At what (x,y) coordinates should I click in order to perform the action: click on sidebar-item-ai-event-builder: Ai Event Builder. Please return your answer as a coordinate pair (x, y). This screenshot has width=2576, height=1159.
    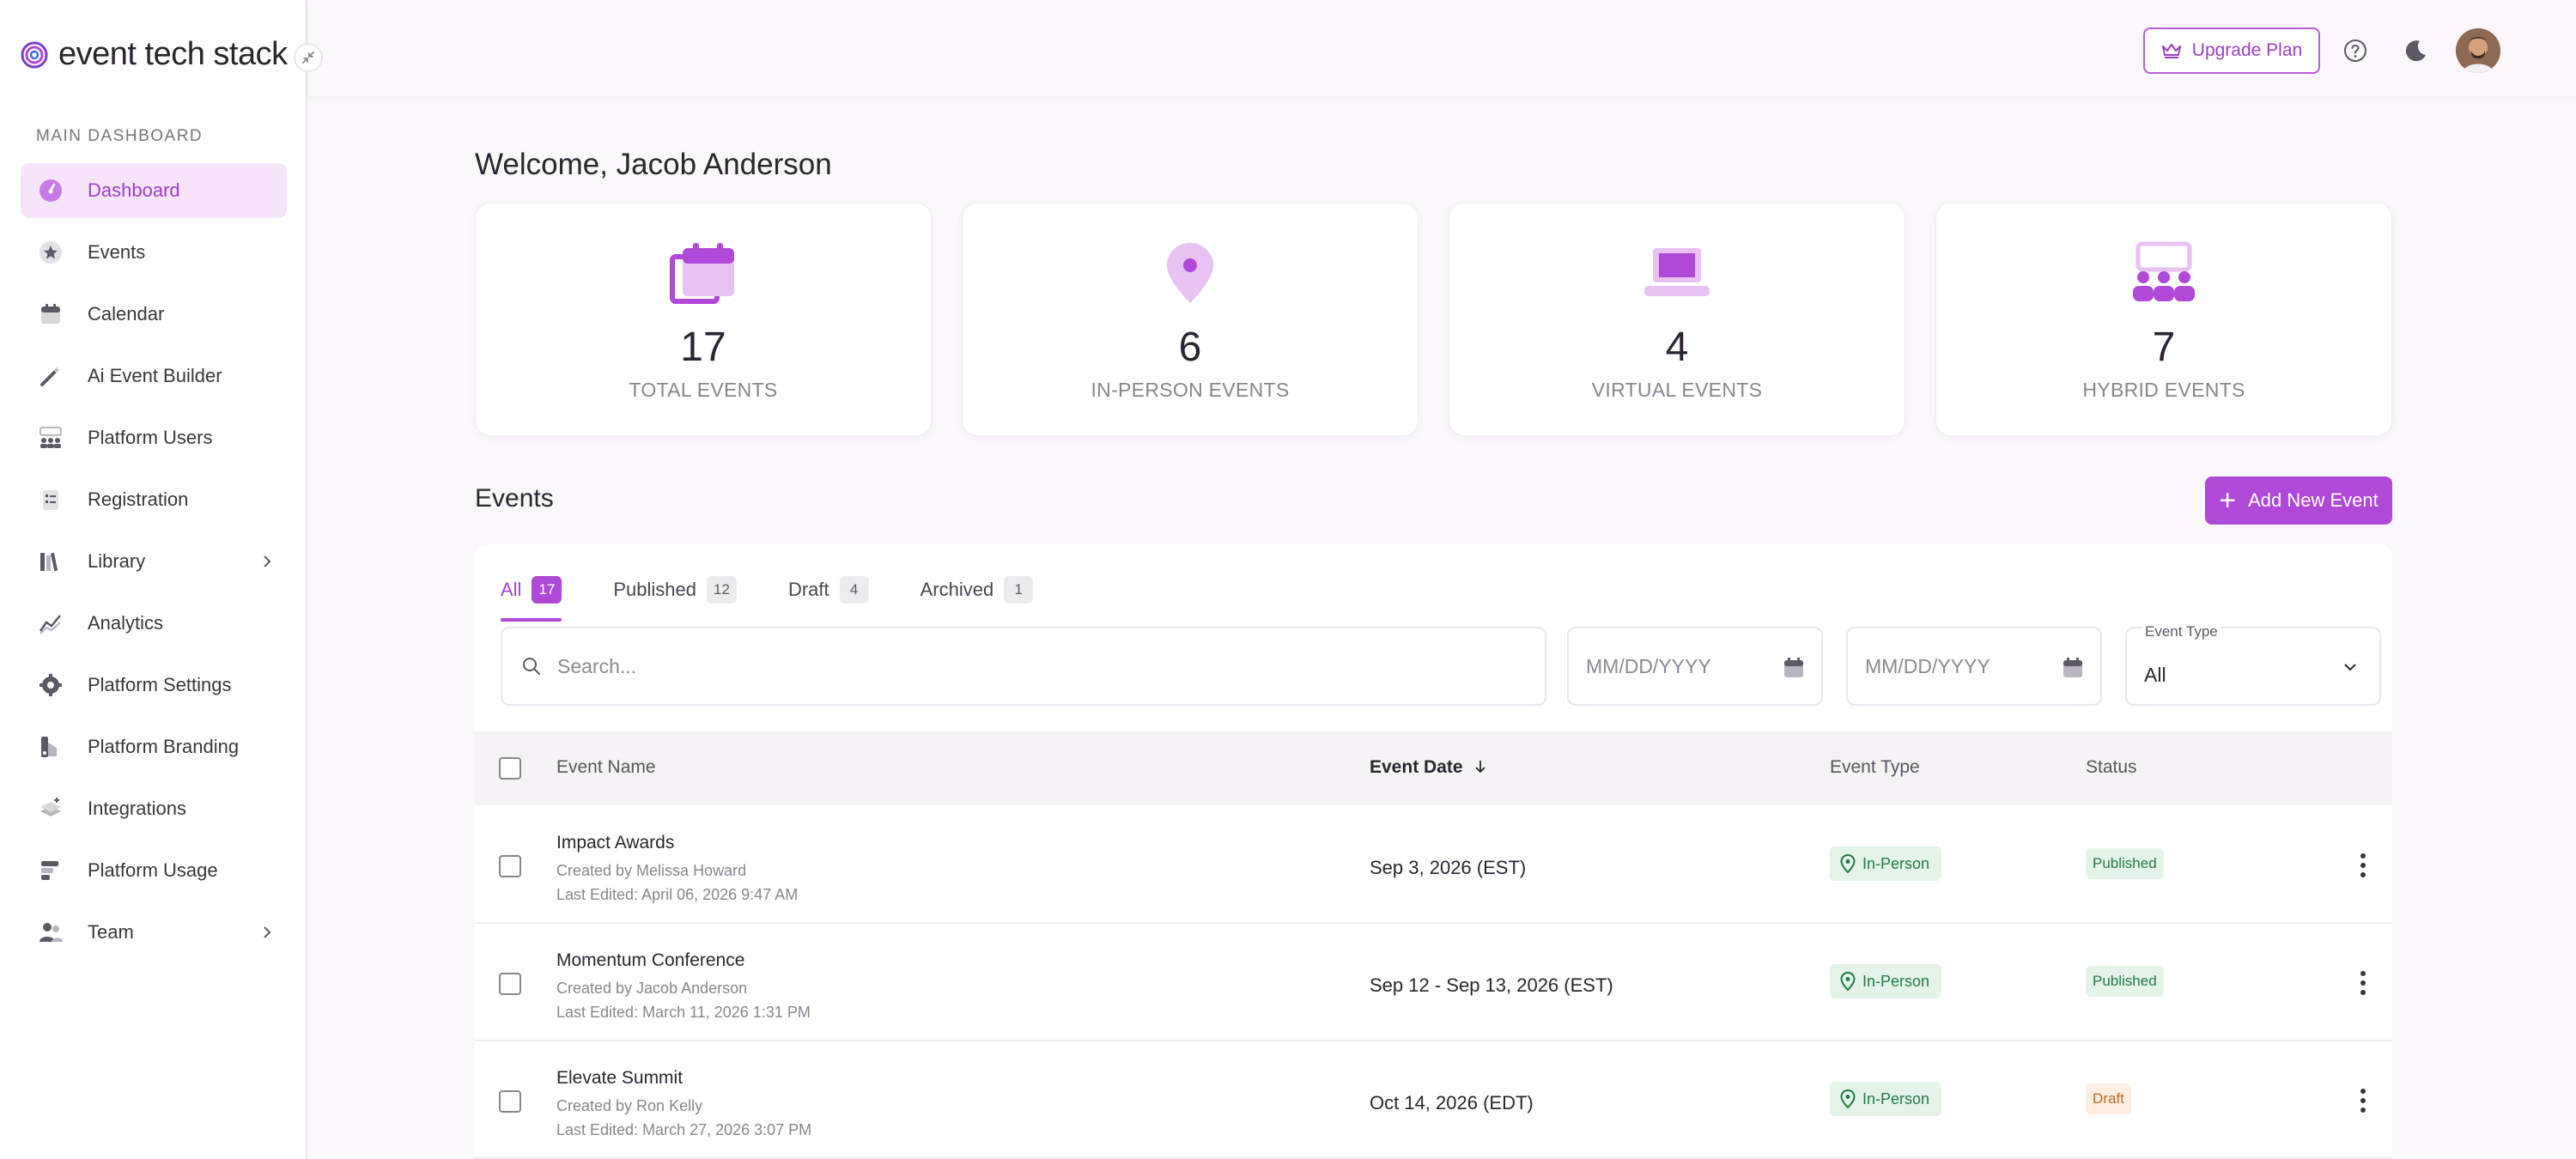
    Looking at the image, I should click on (154, 377).